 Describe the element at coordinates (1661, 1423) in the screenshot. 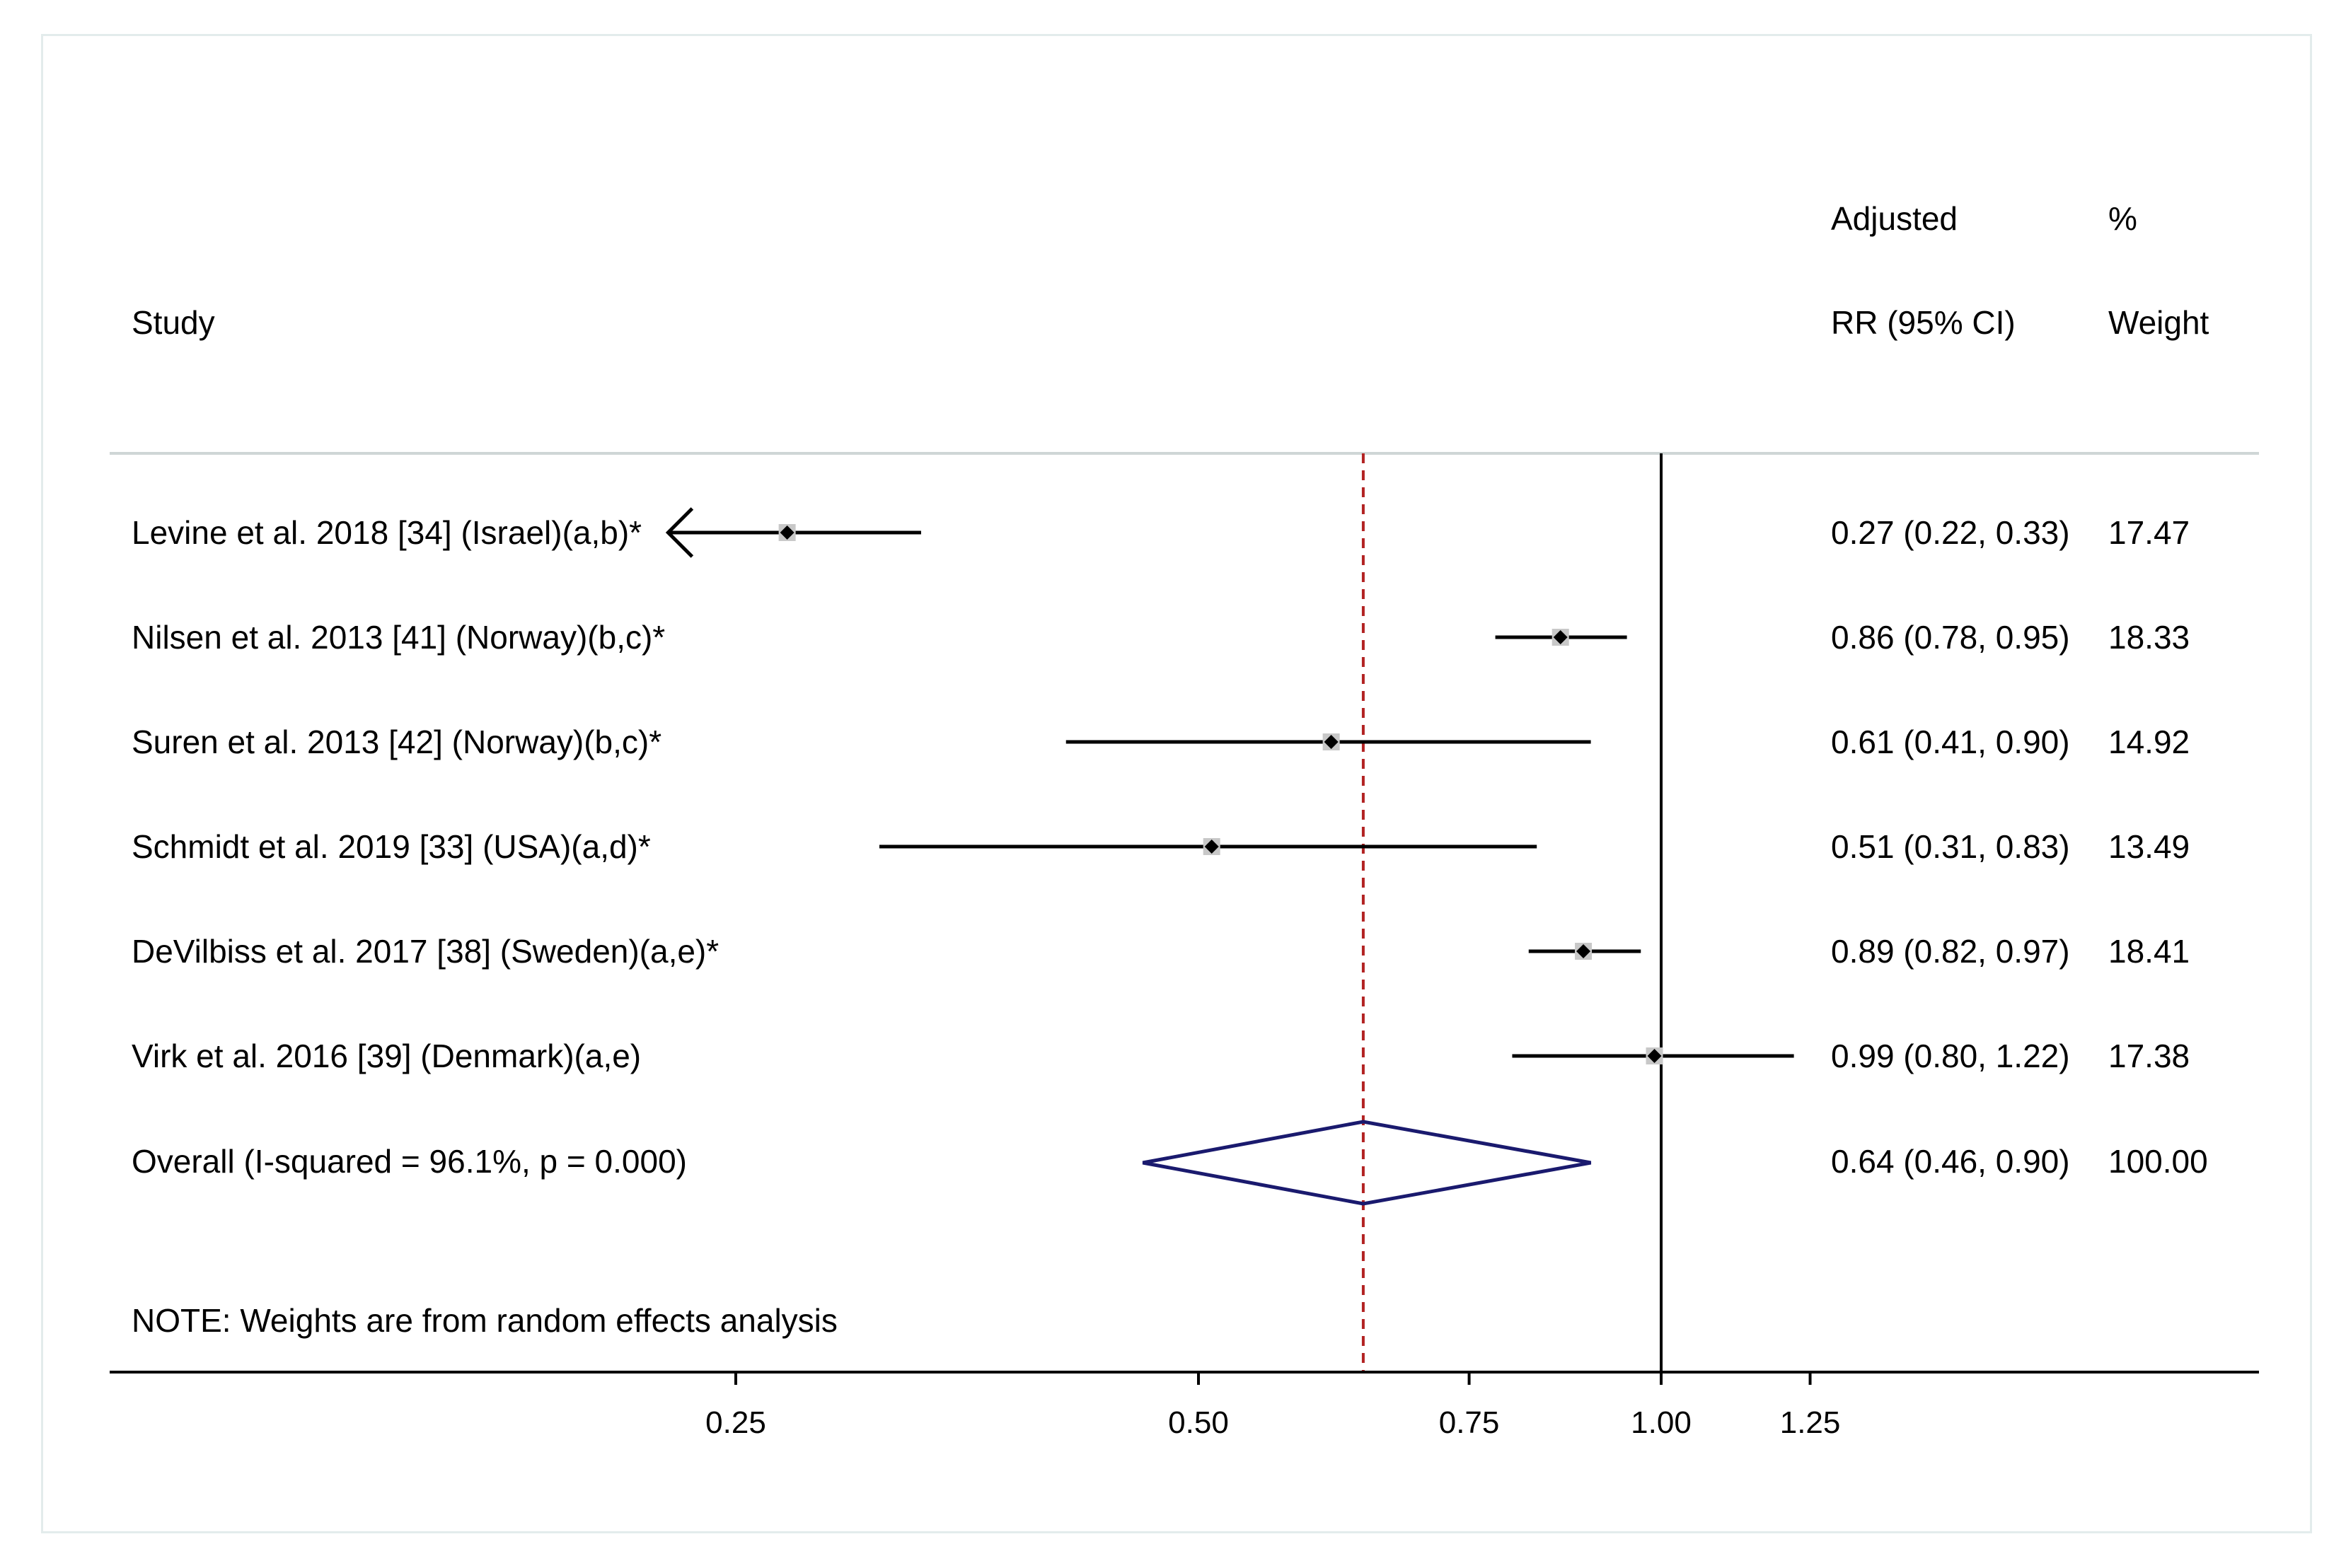

I see `x-tick-label: 1.00` at that location.